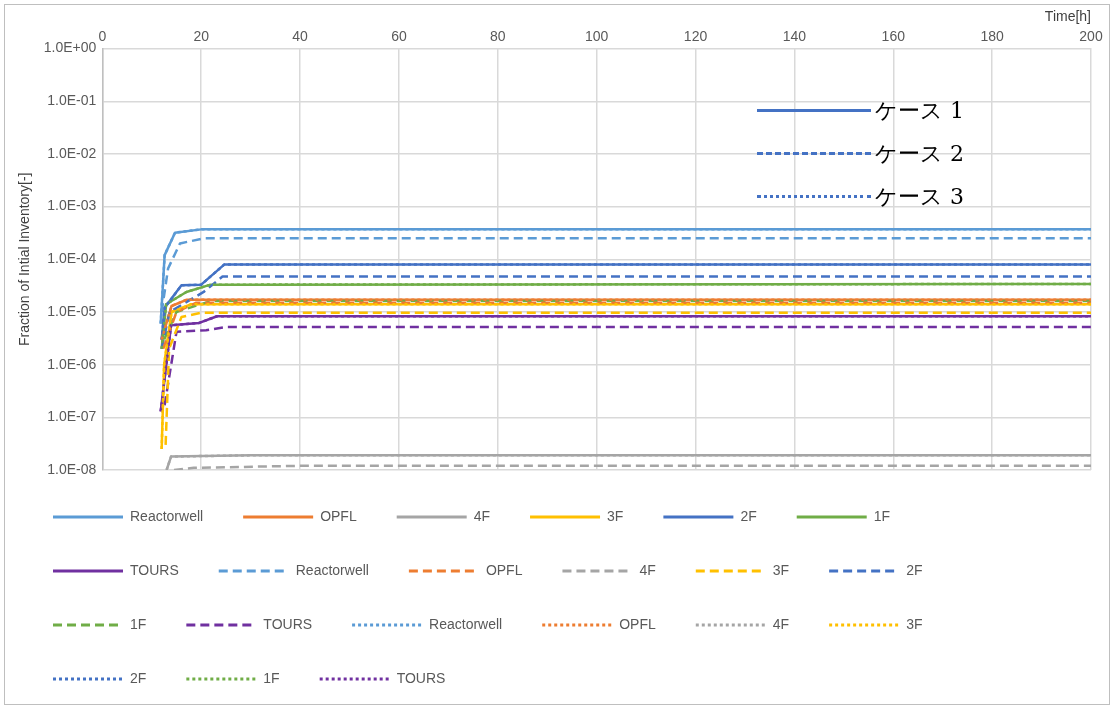 Image resolution: width=1114 pixels, height=709 pixels. What do you see at coordinates (300, 36) in the screenshot?
I see `x-tick-label: 40` at bounding box center [300, 36].